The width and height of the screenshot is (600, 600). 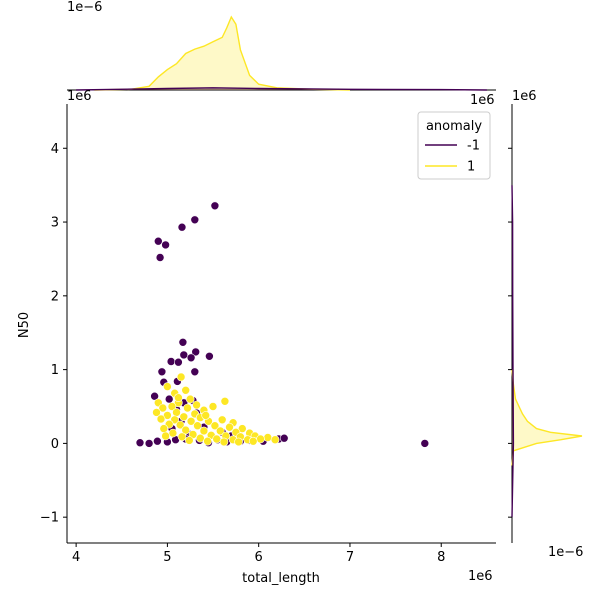 What do you see at coordinates (524, 96) in the screenshot?
I see `right-marginal-top-offset-label: 1e6` at bounding box center [524, 96].